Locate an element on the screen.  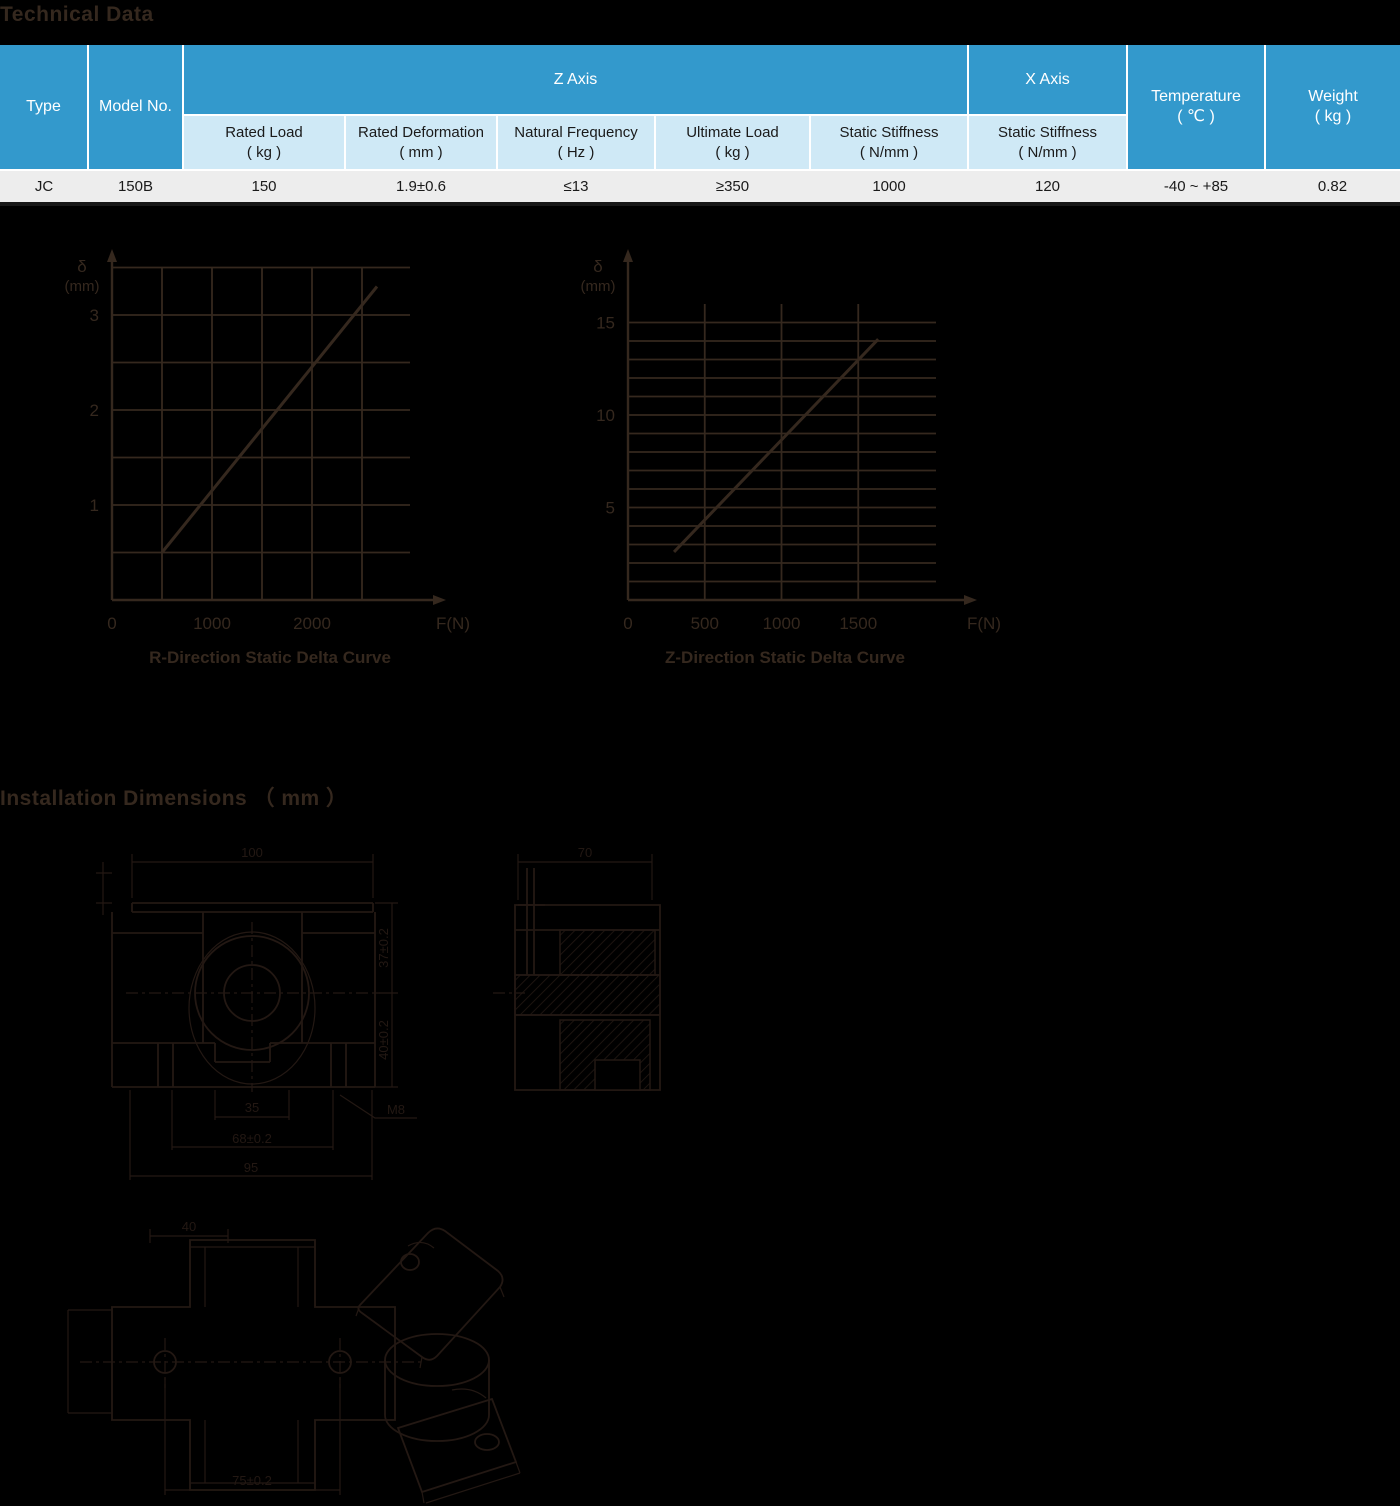
col-header-ultimate-load: Ultimate Load ( kg ) is located at coordinates (732, 142).